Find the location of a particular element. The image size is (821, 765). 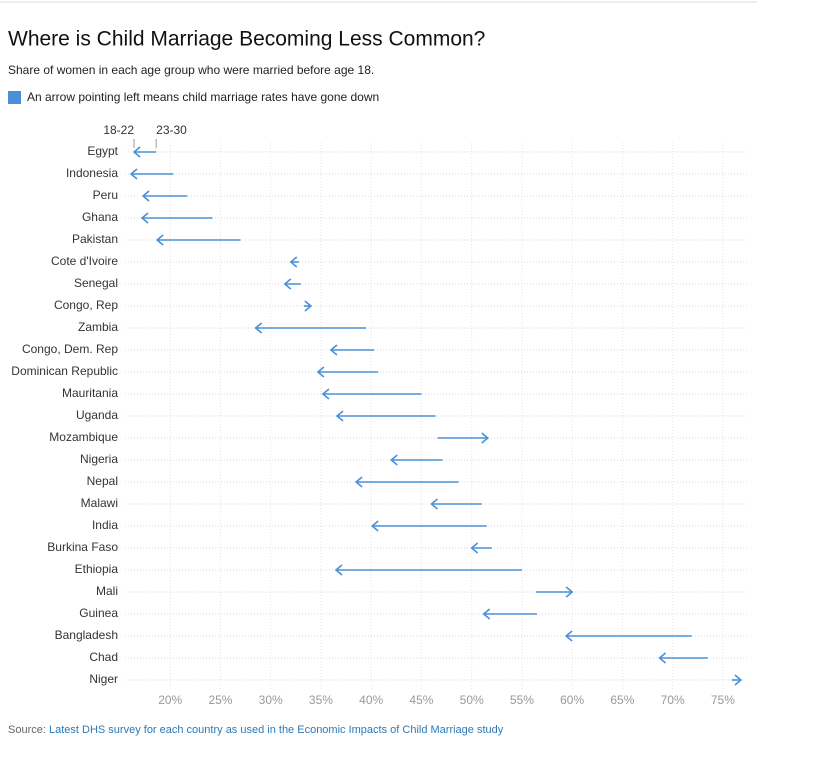

y-tick-label: Mozambique is located at coordinates (83, 437).